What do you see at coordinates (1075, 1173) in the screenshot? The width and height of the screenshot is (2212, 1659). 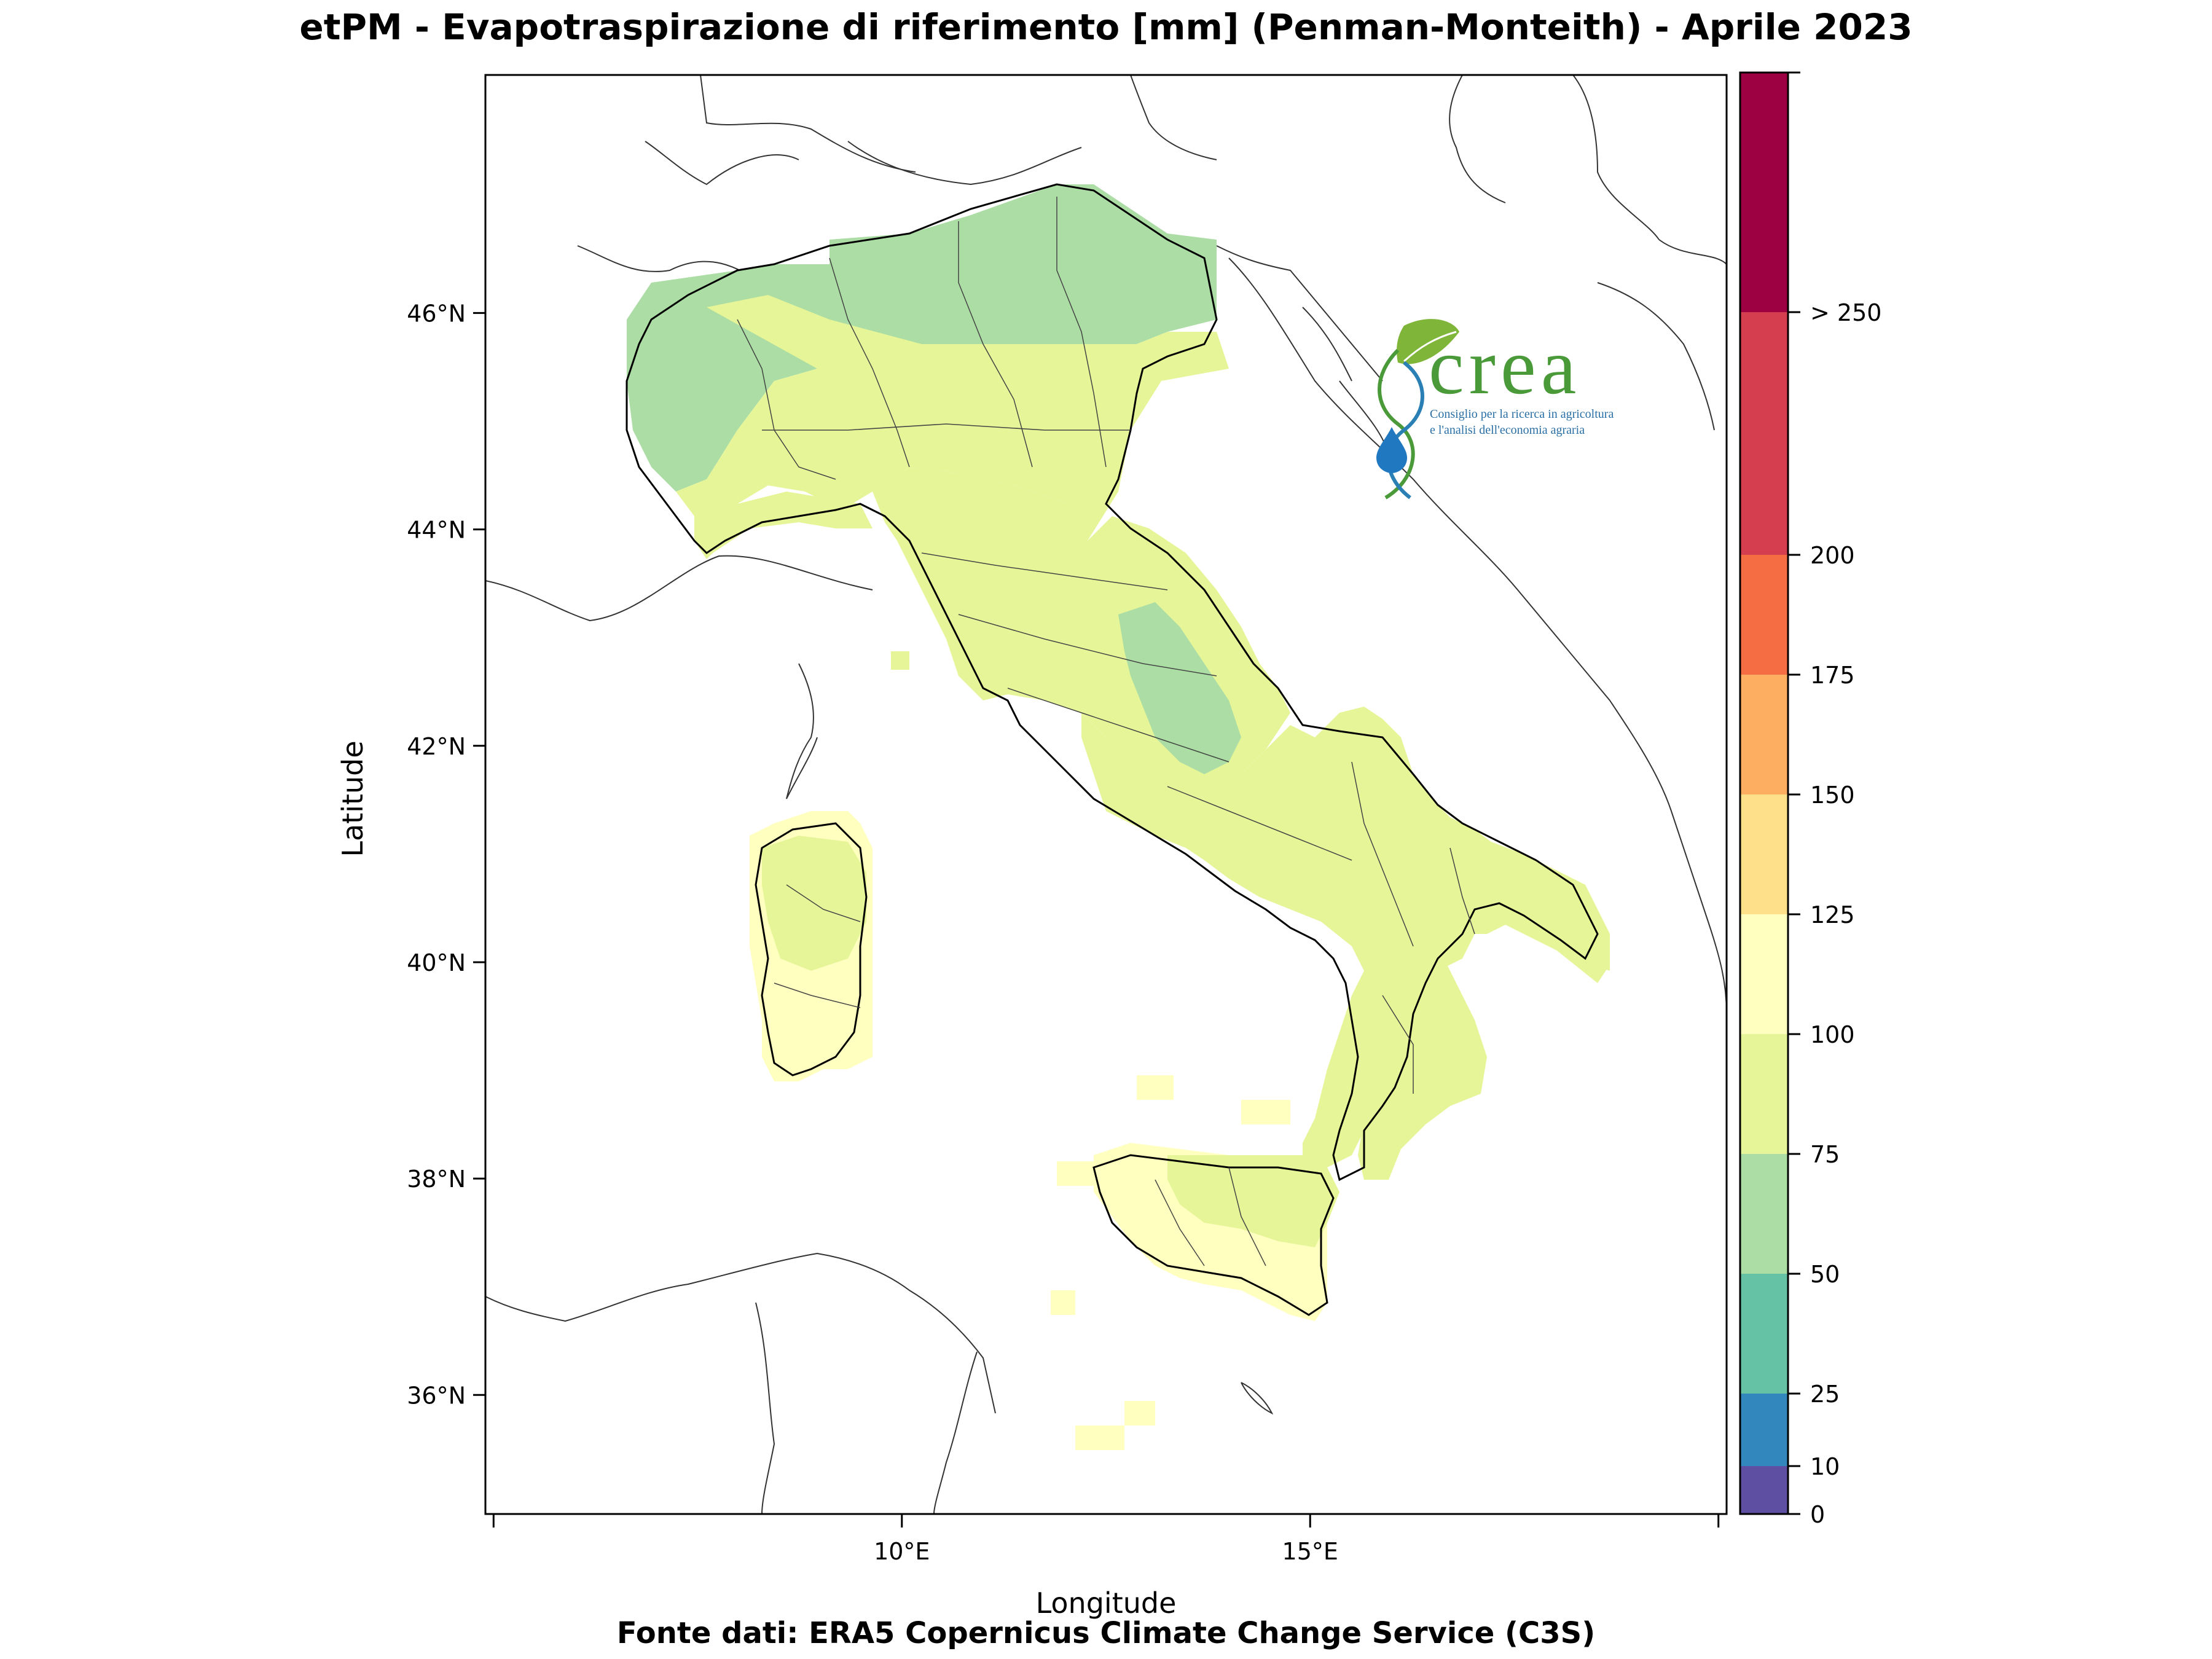 I see `cell-island-egadi` at bounding box center [1075, 1173].